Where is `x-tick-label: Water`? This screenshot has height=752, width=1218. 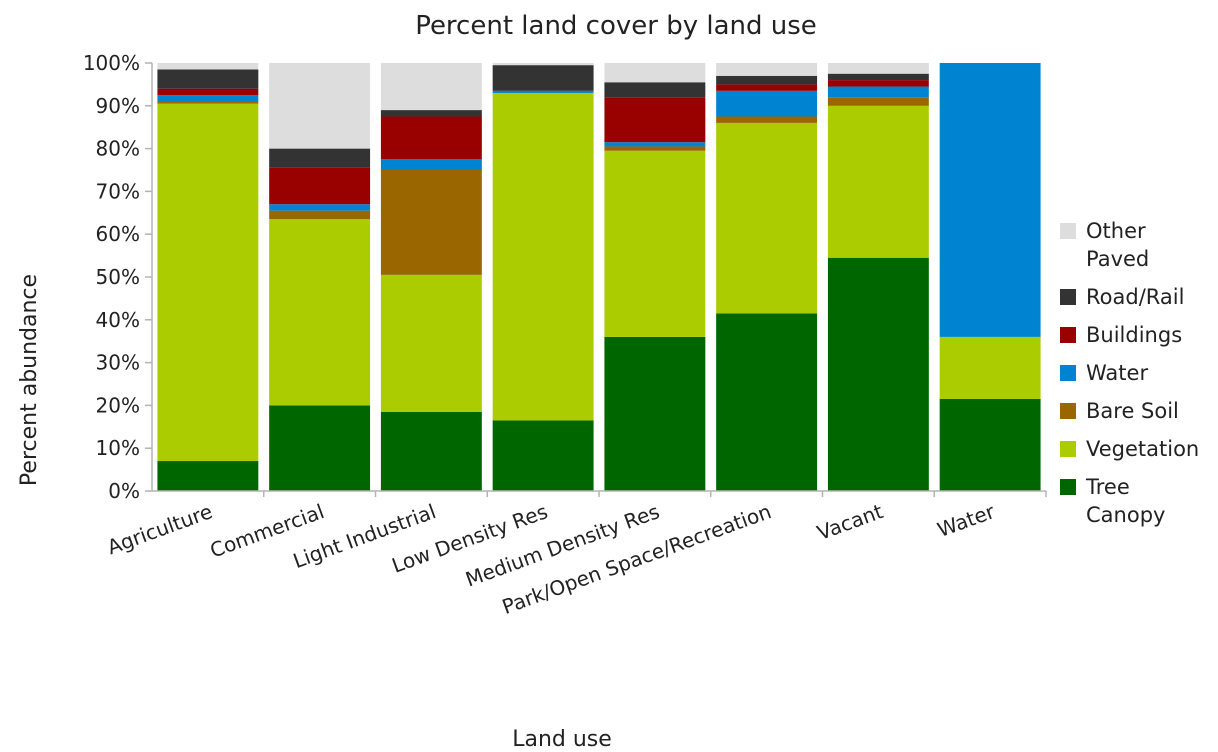
x-tick-label: Water is located at coordinates (966, 520).